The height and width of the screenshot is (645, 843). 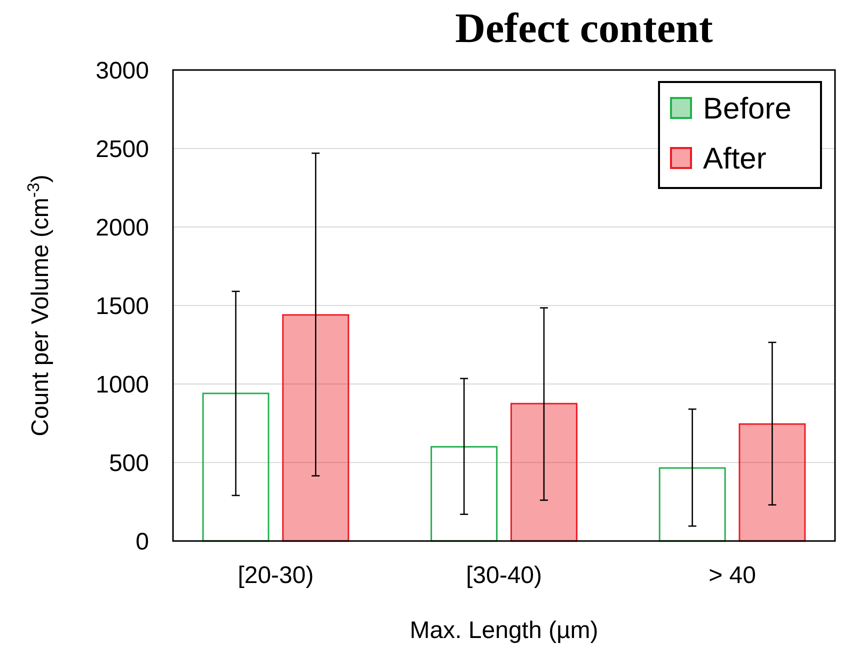 What do you see at coordinates (734, 159) in the screenshot?
I see `legend-label: After` at bounding box center [734, 159].